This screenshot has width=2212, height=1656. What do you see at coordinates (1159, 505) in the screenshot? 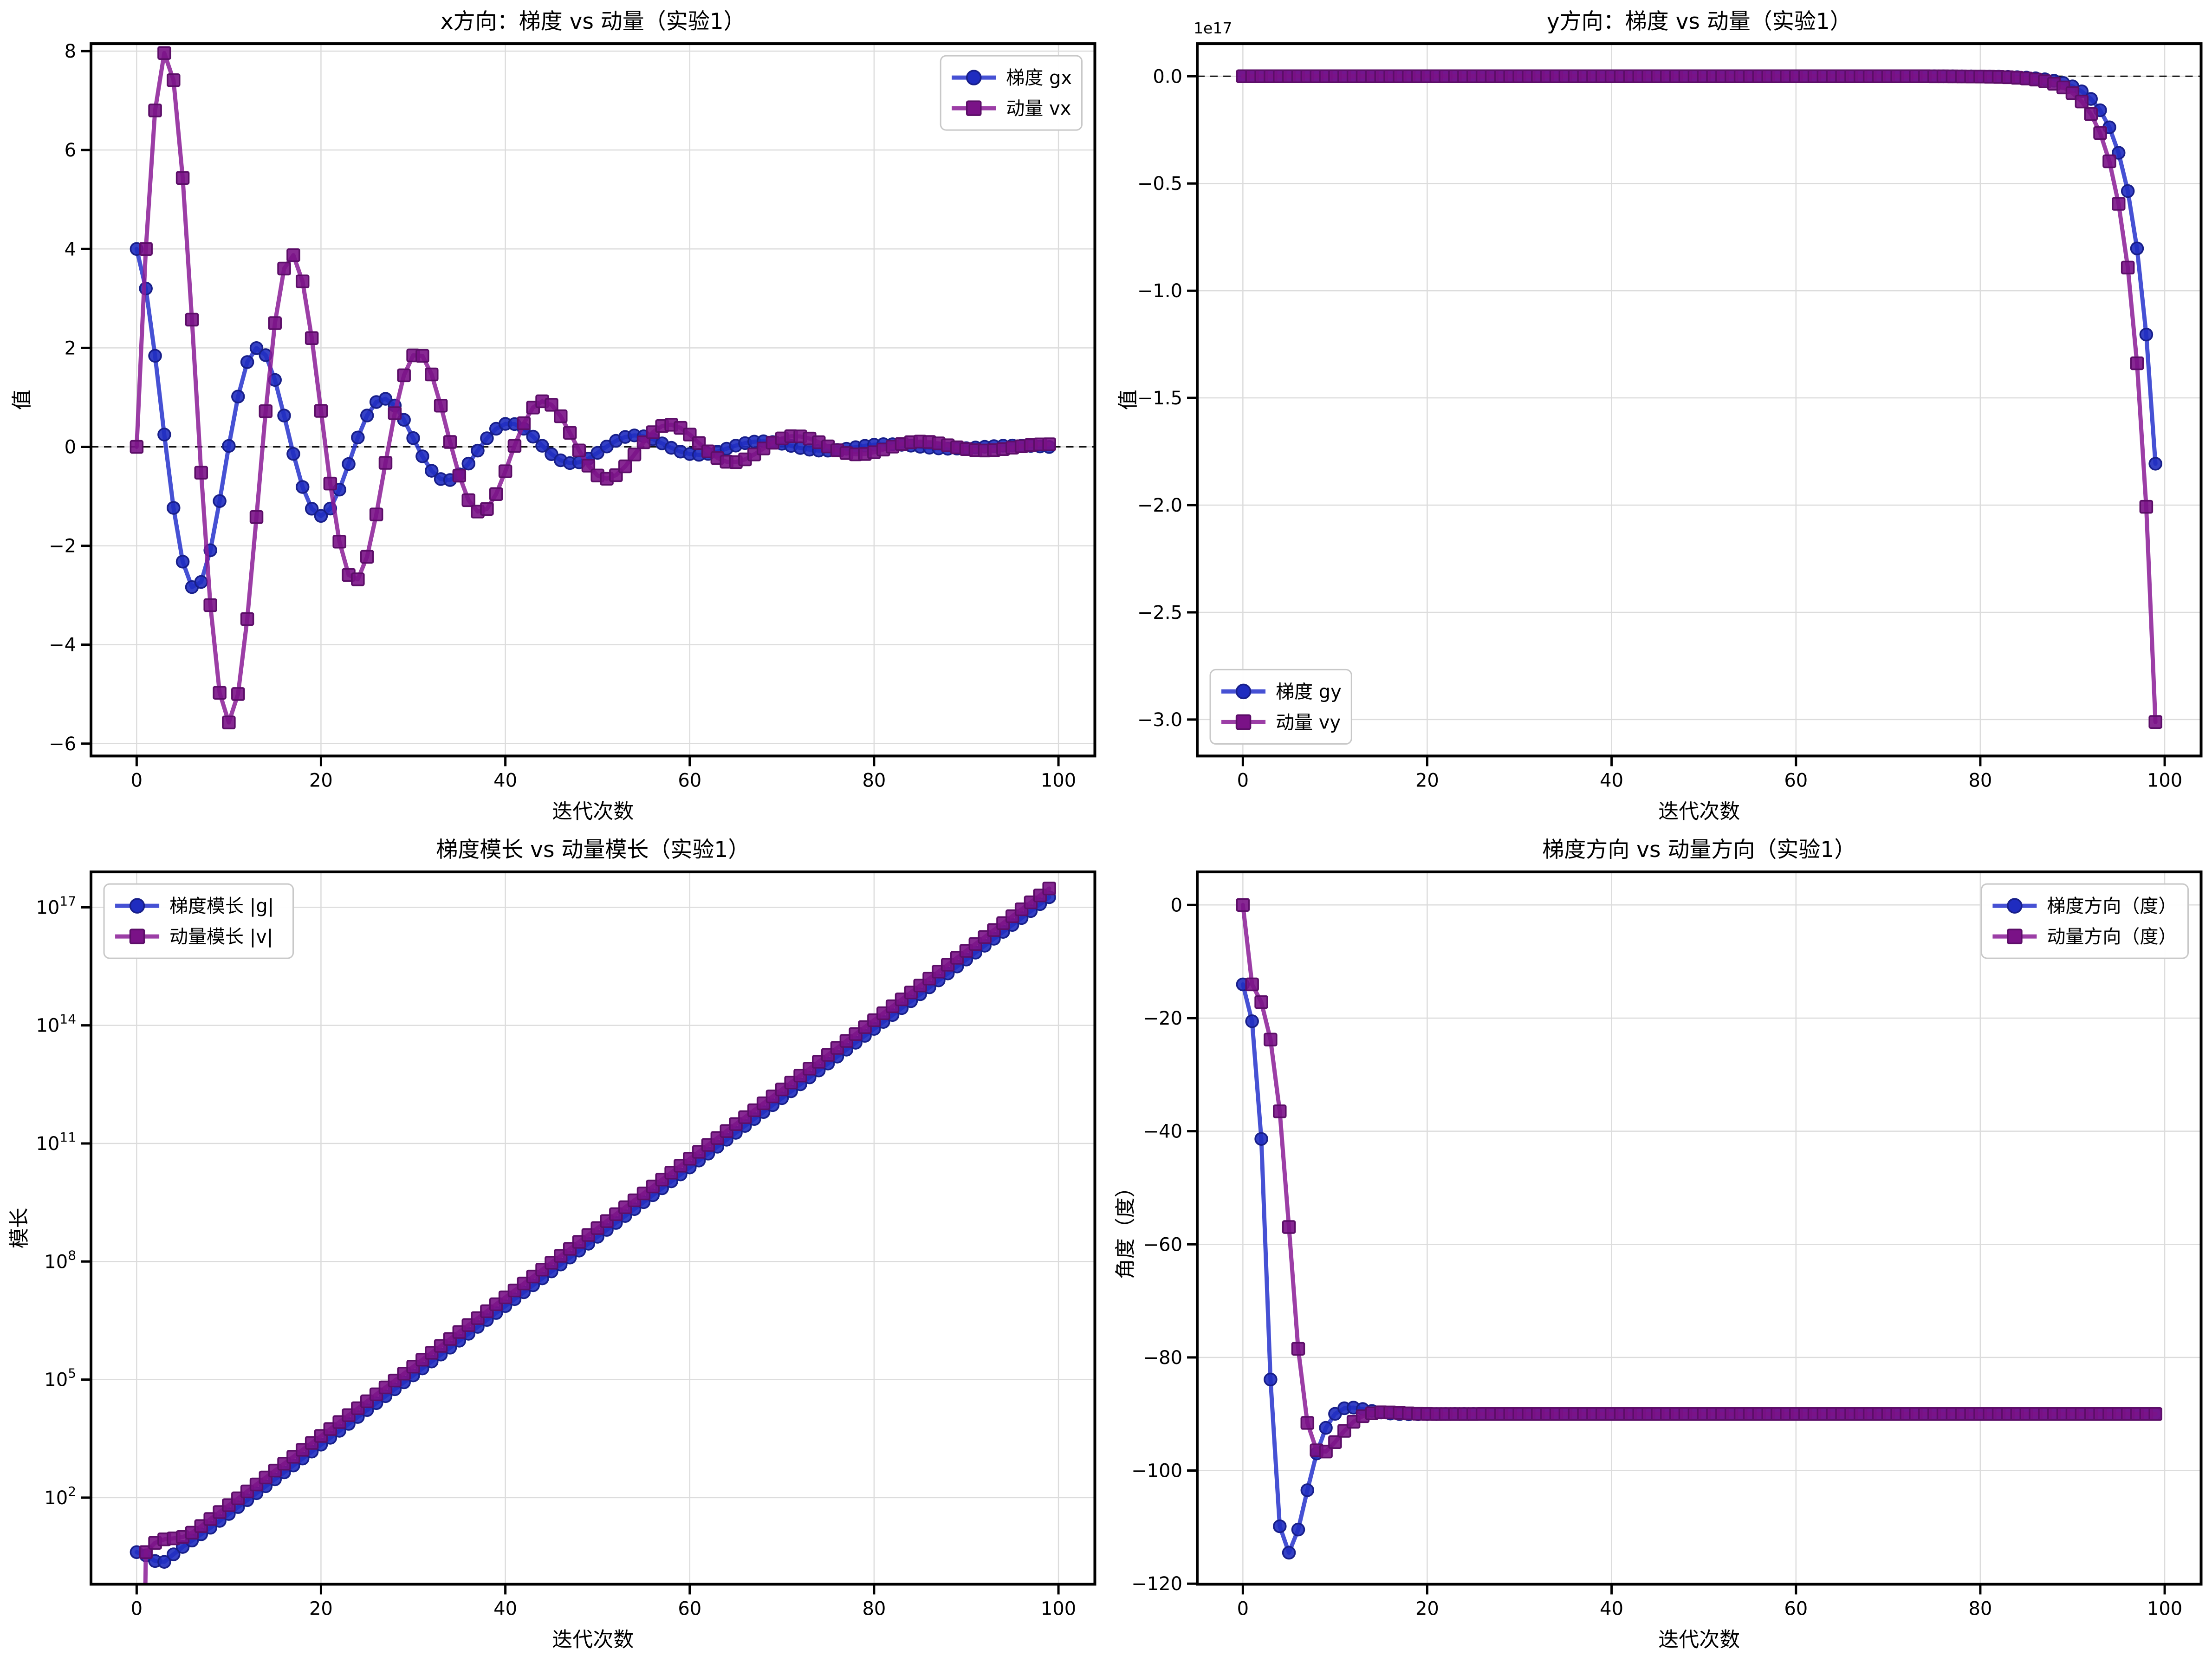
I see `y-tick-label: −2.0` at bounding box center [1159, 505].